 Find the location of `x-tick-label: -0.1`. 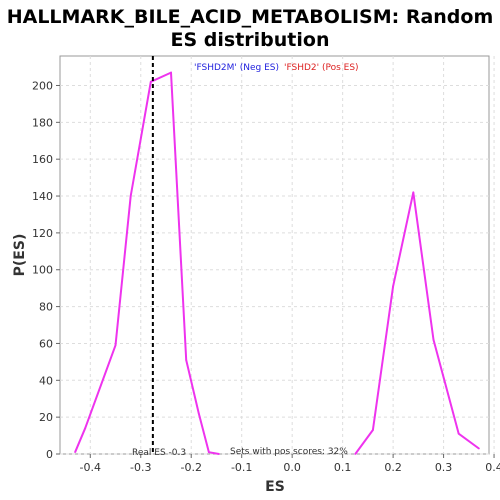

x-tick-label: -0.1 is located at coordinates (241, 467).